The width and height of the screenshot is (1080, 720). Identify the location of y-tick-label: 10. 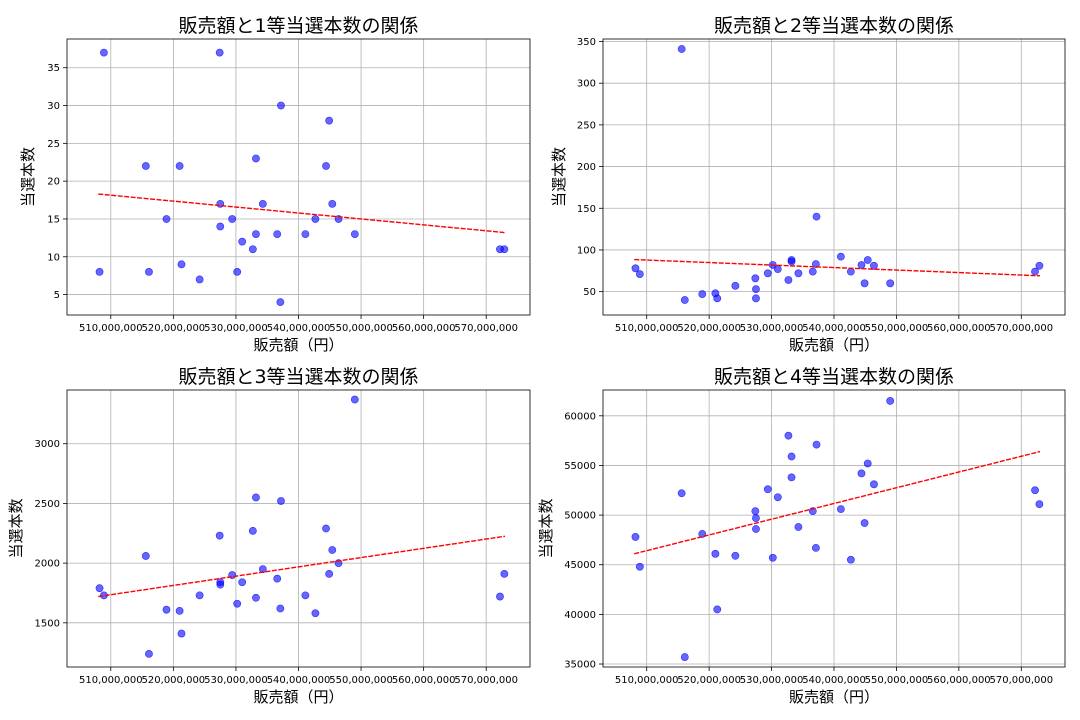
(53, 257).